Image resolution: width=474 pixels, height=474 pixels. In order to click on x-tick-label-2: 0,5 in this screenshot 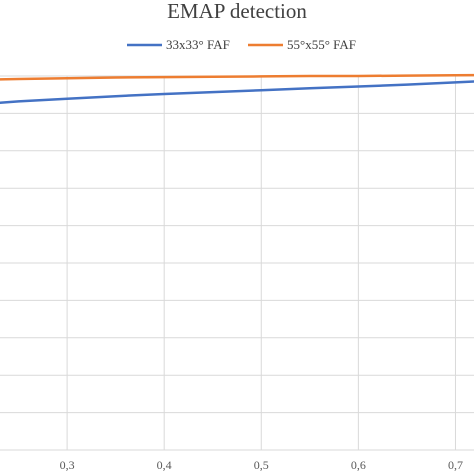, I will do `click(261, 465)`.